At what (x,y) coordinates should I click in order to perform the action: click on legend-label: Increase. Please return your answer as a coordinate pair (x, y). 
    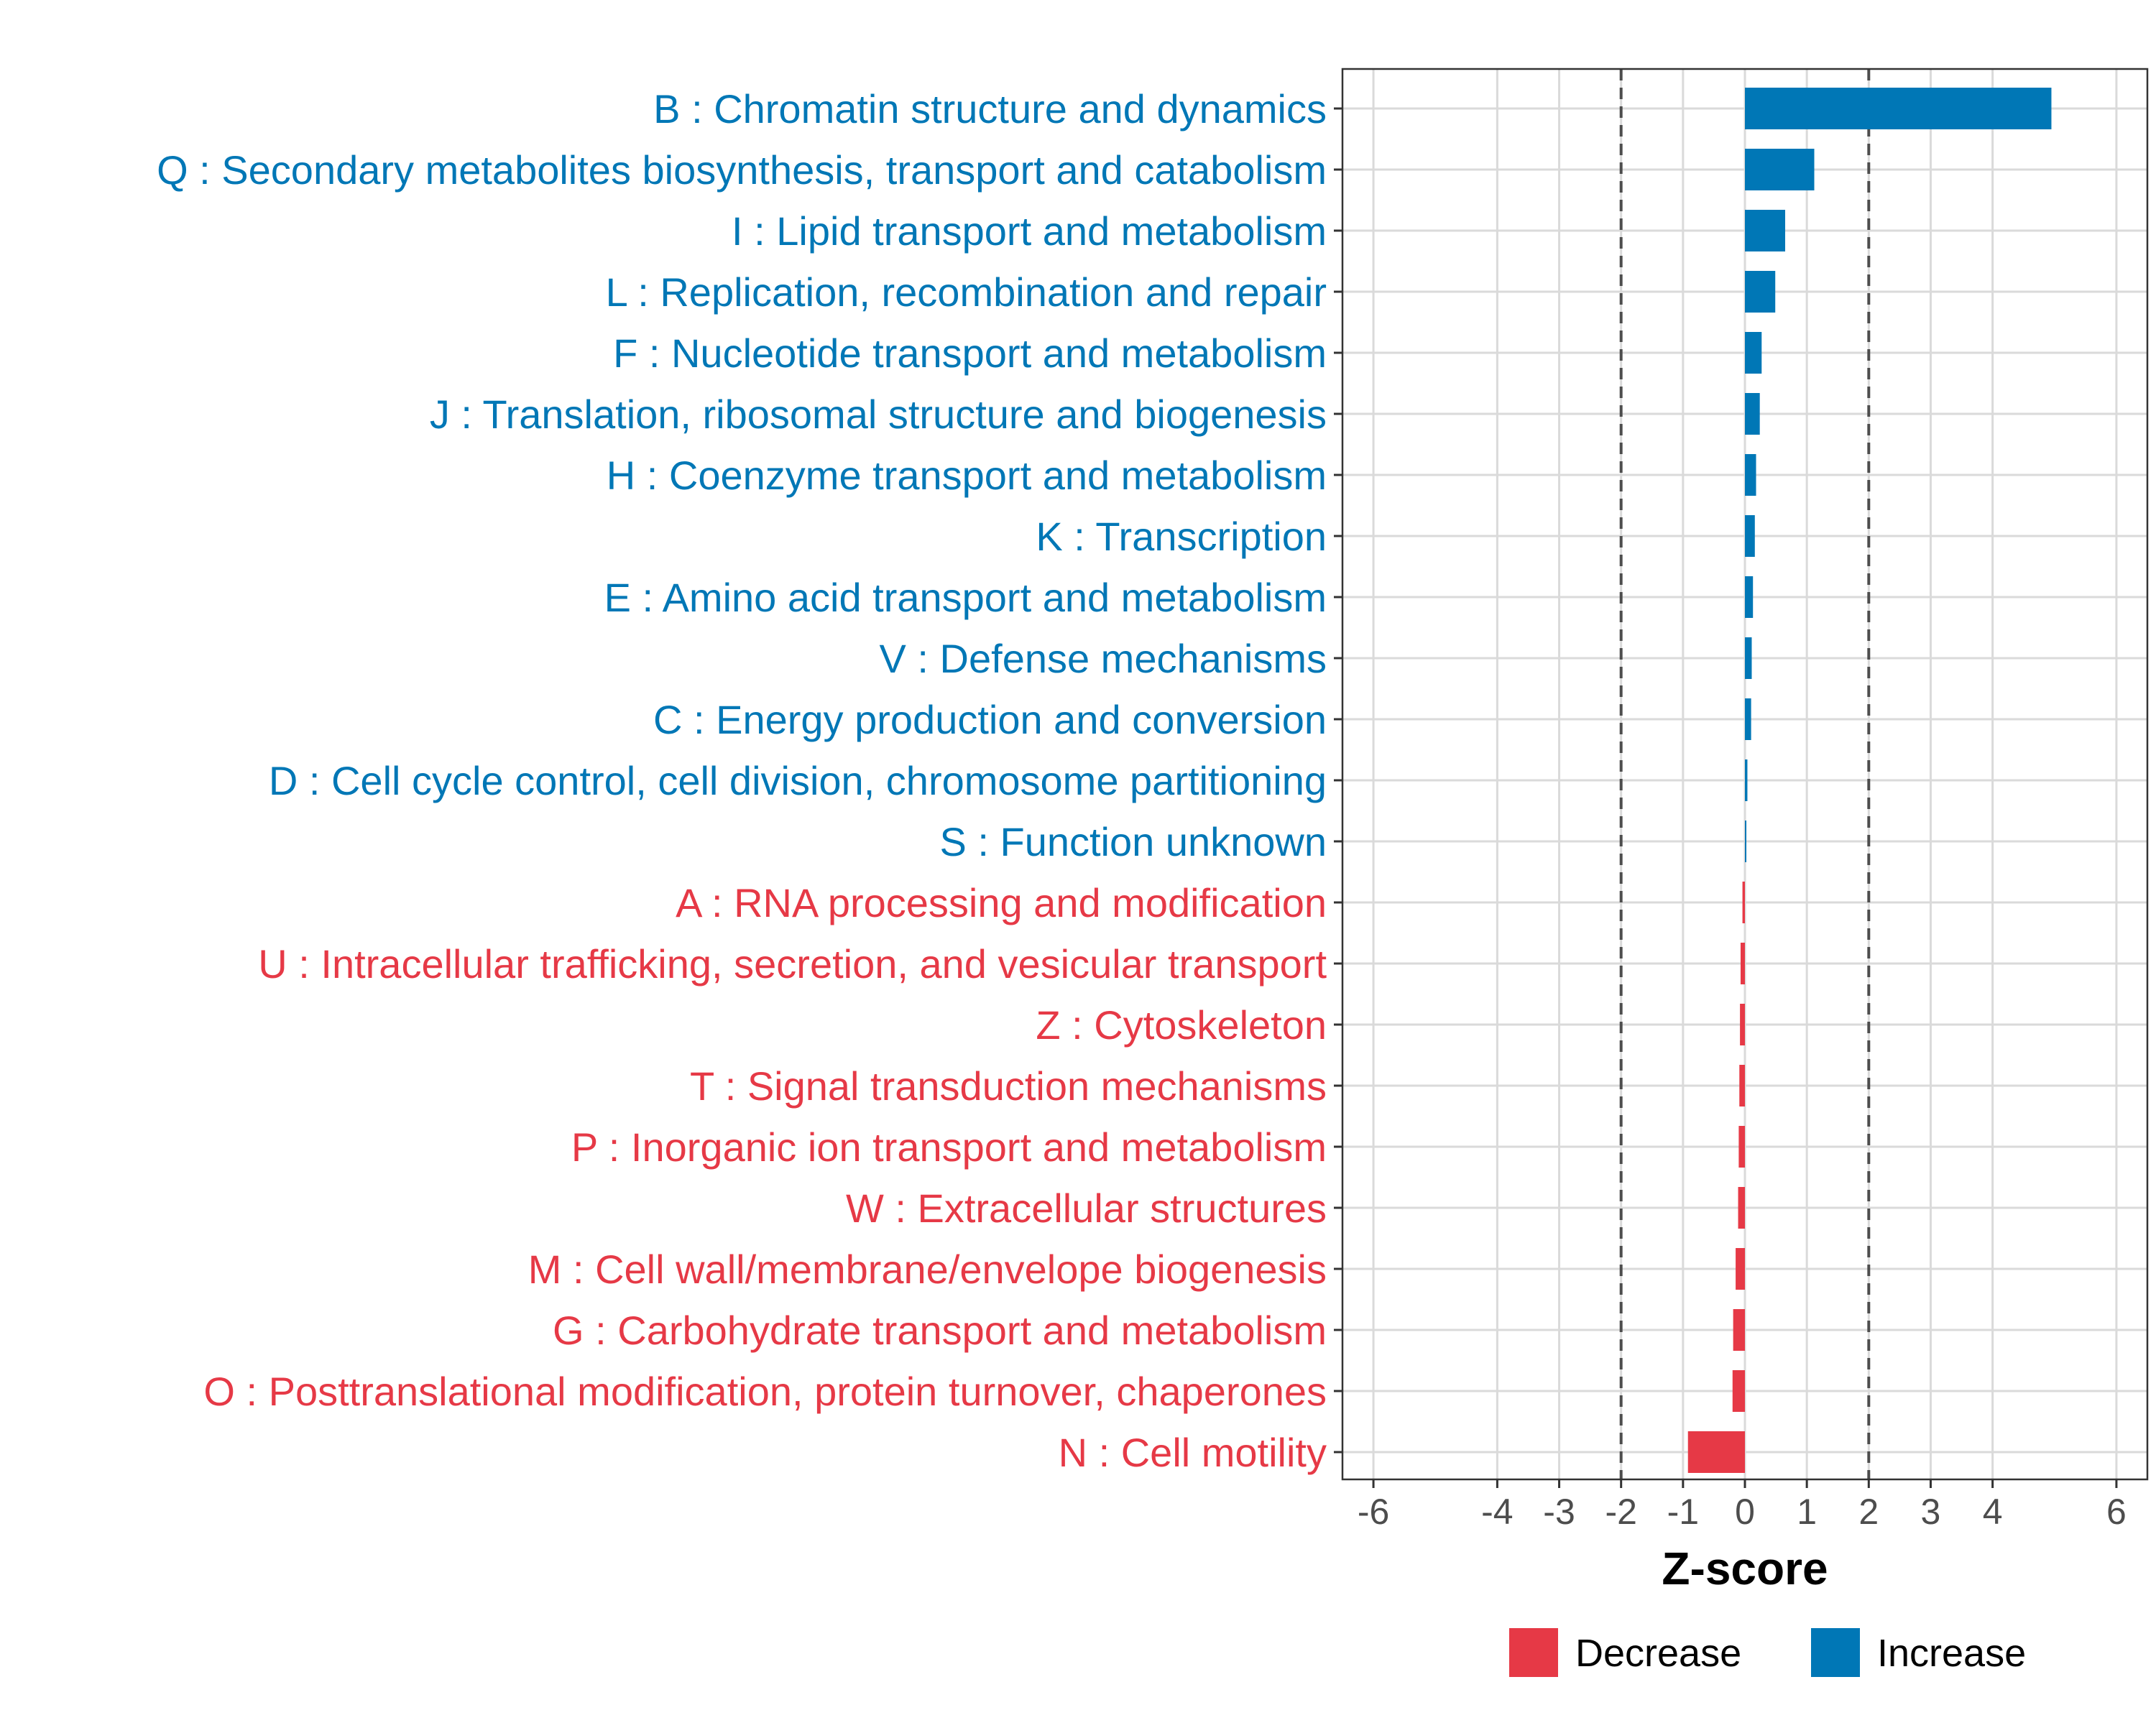
    Looking at the image, I should click on (1951, 1654).